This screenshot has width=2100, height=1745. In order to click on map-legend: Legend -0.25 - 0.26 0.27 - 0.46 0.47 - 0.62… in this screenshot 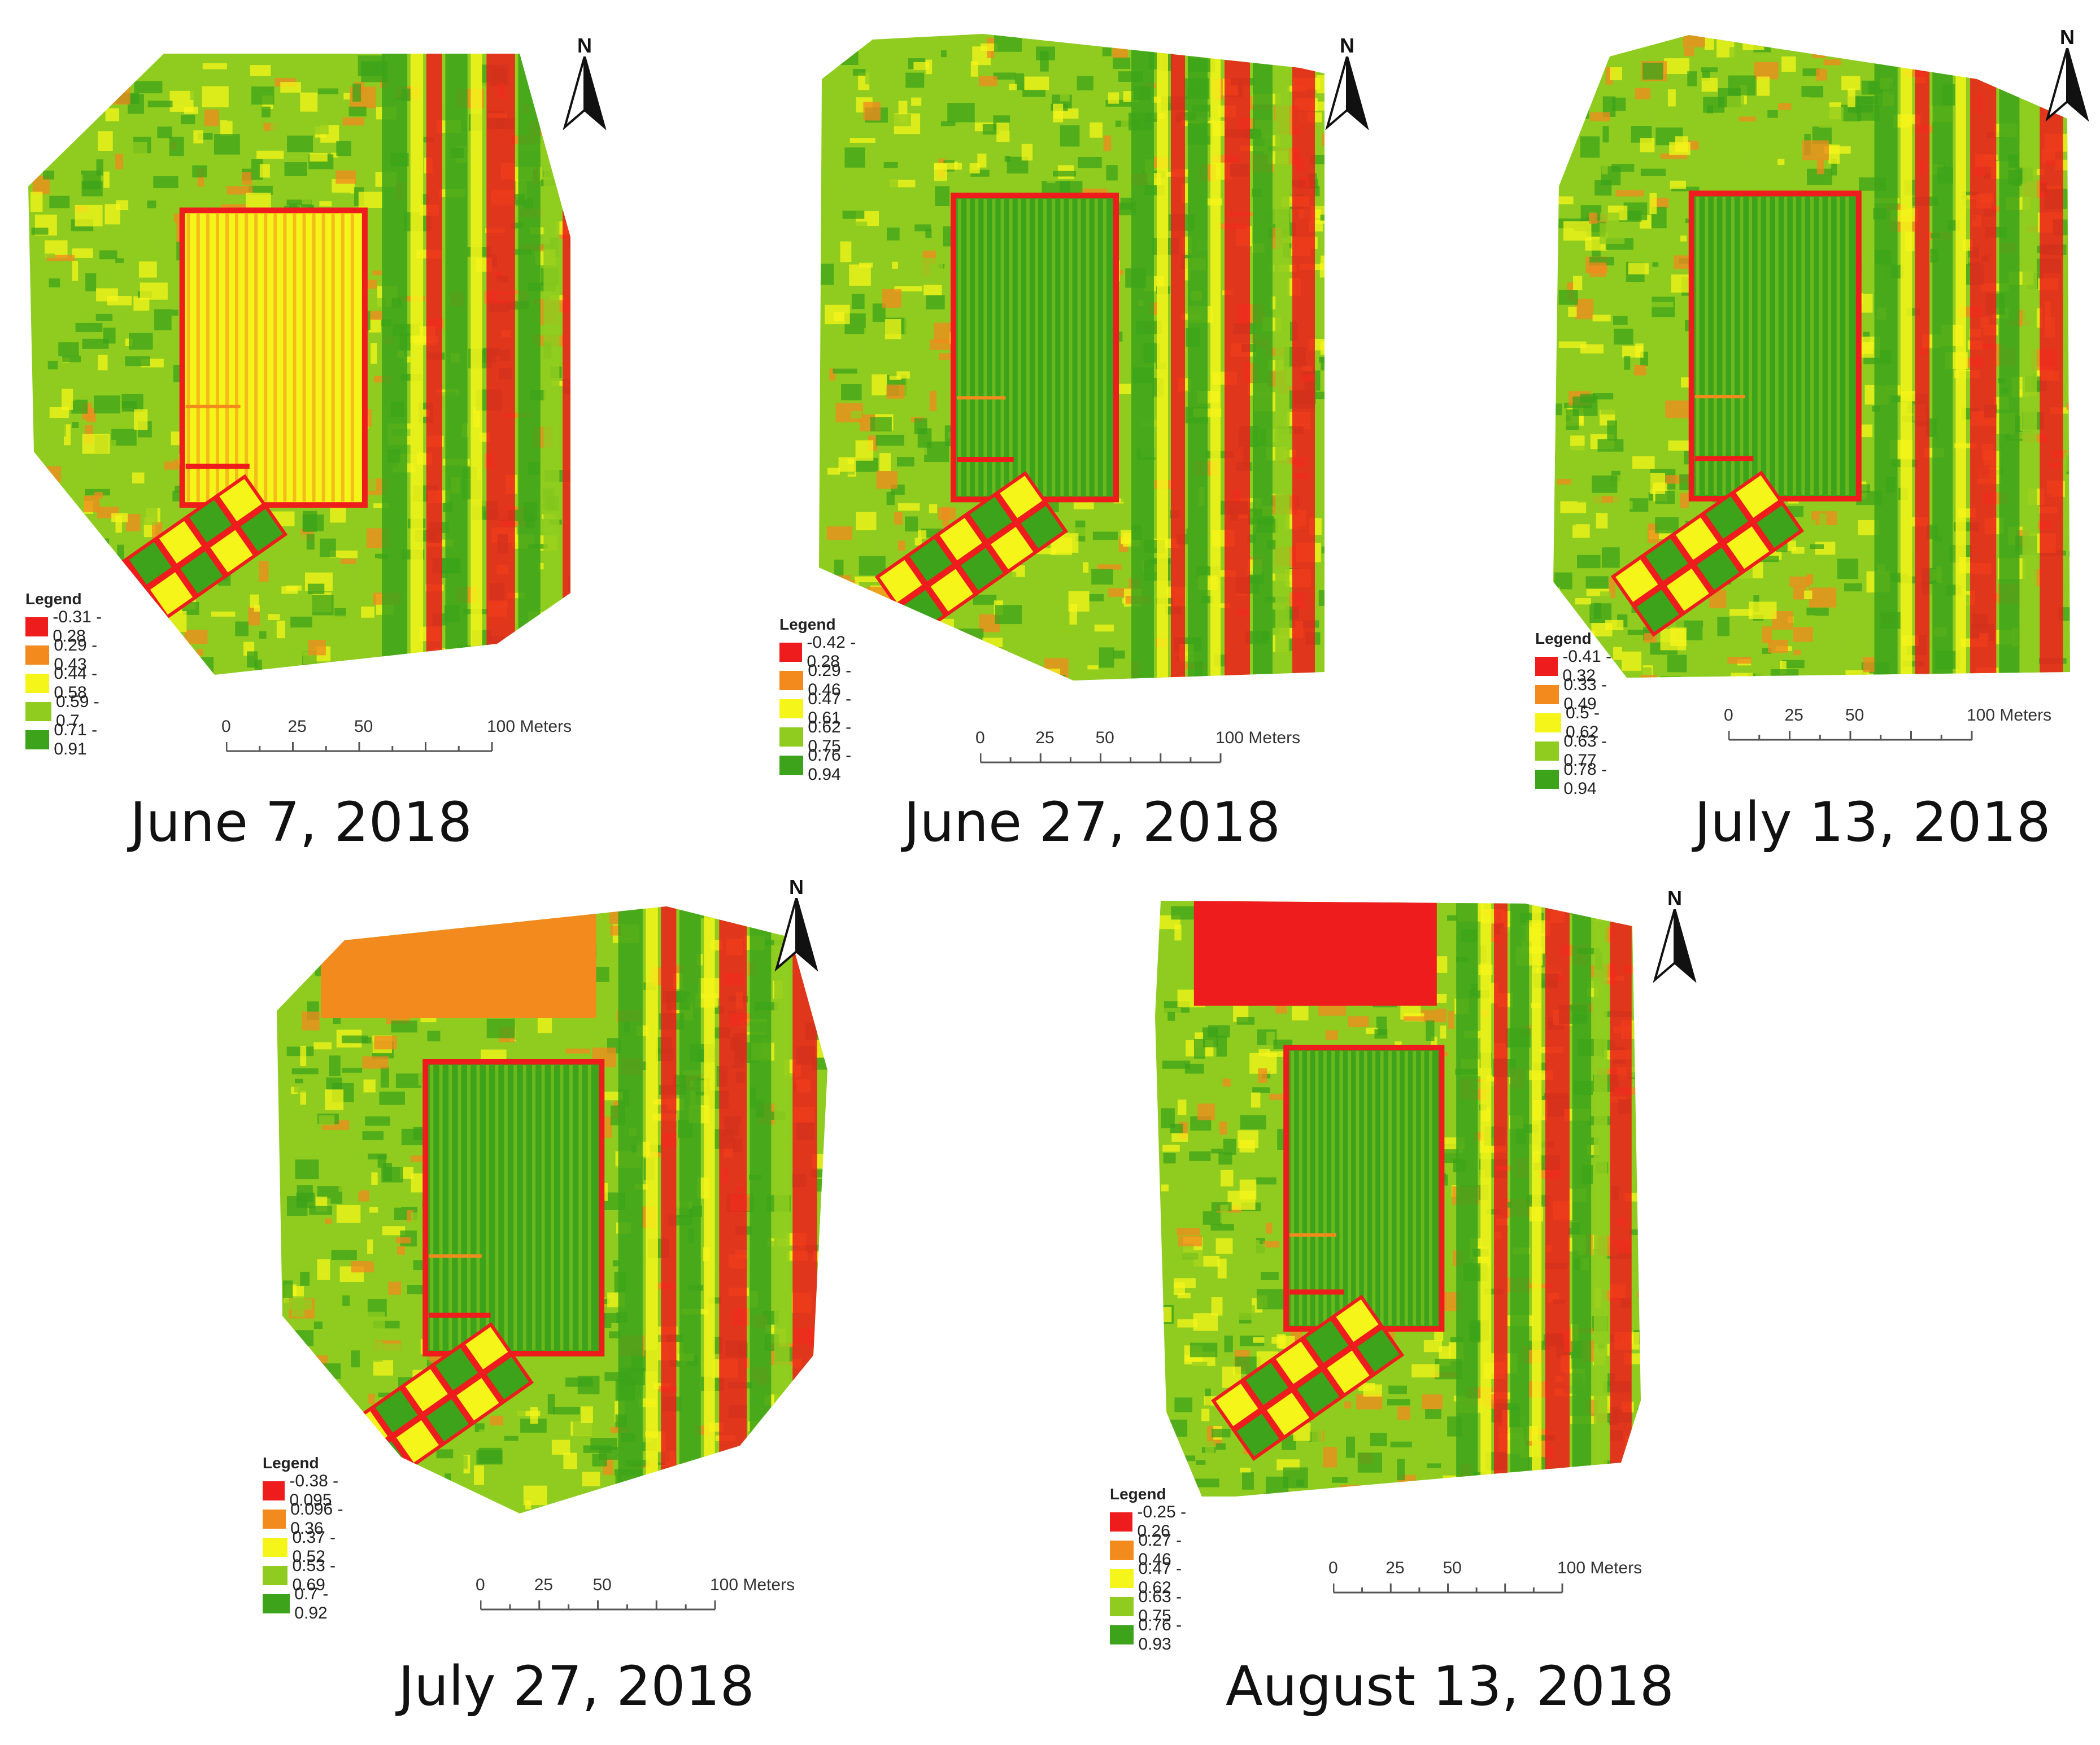, I will do `click(1150, 1569)`.